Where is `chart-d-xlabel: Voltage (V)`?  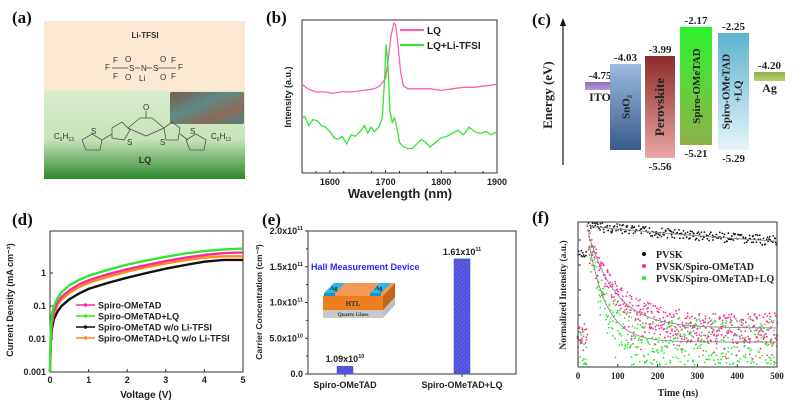
chart-d-xlabel: Voltage (V) is located at coordinates (145, 395).